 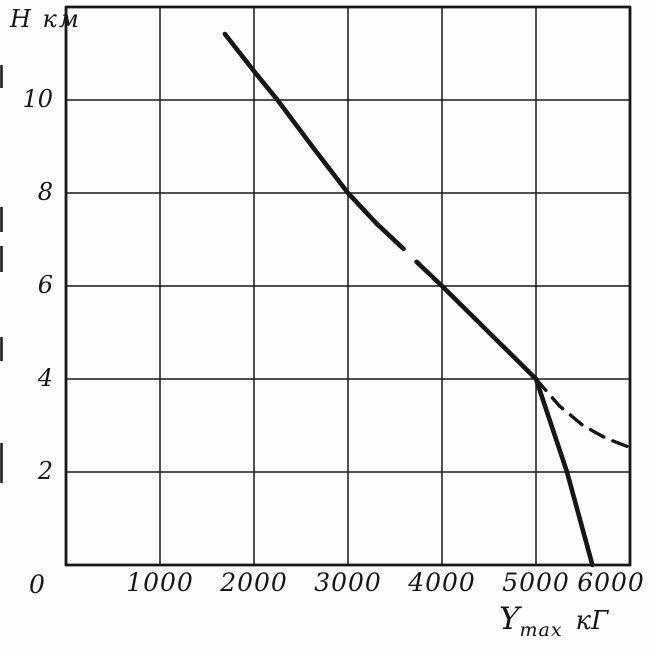 I want to click on x-axis-label-symbol: Y, so click(x=509, y=619).